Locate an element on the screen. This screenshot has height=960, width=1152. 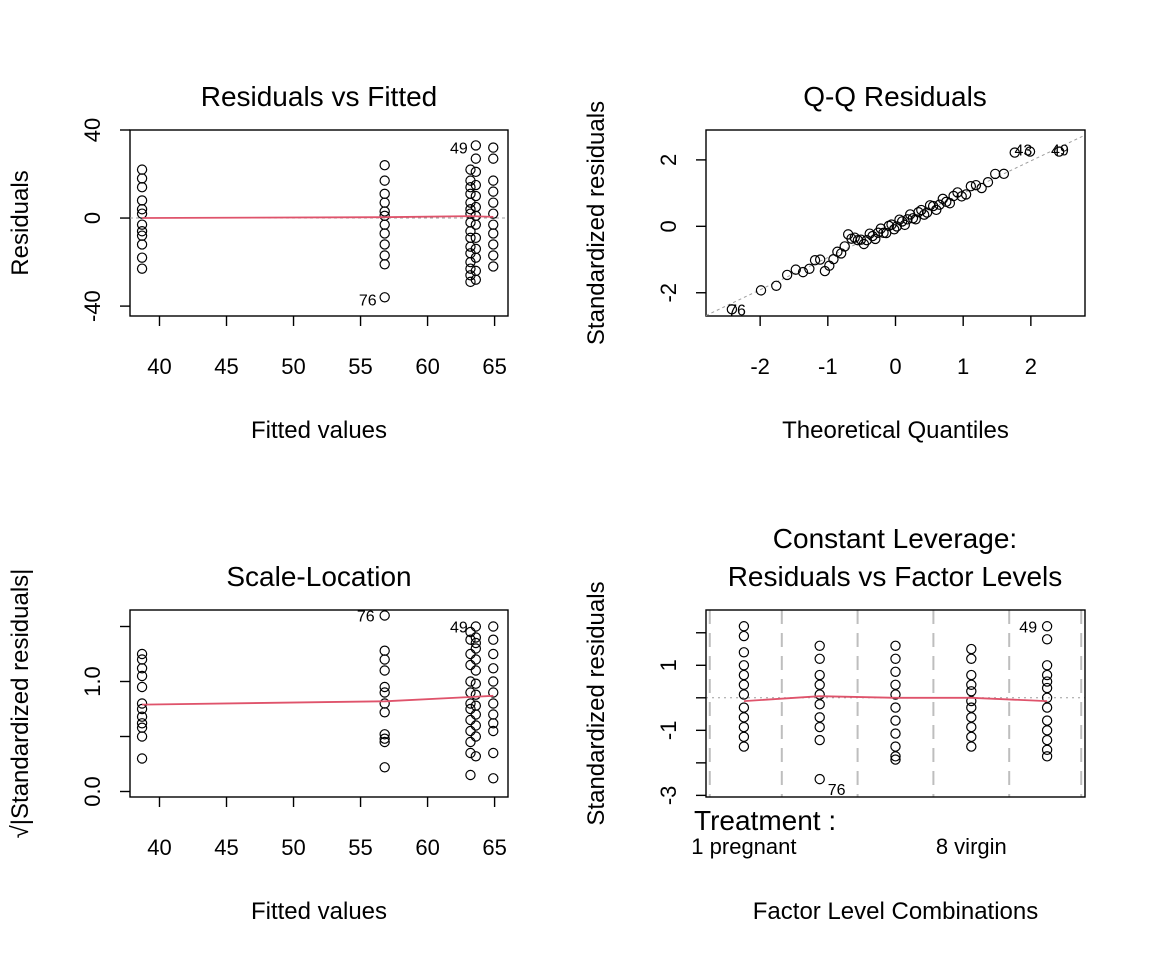
x-tick-label: 2 is located at coordinates (1031, 366).